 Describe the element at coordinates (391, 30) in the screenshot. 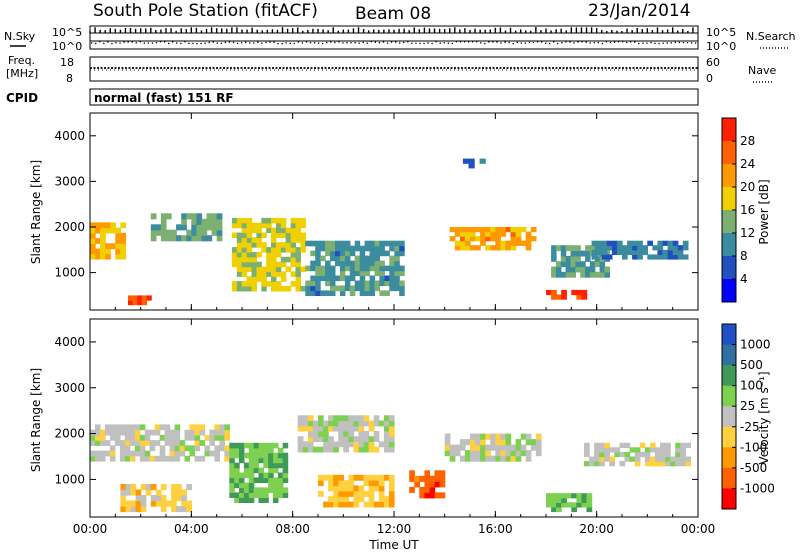

I see `noise-sky-series` at that location.